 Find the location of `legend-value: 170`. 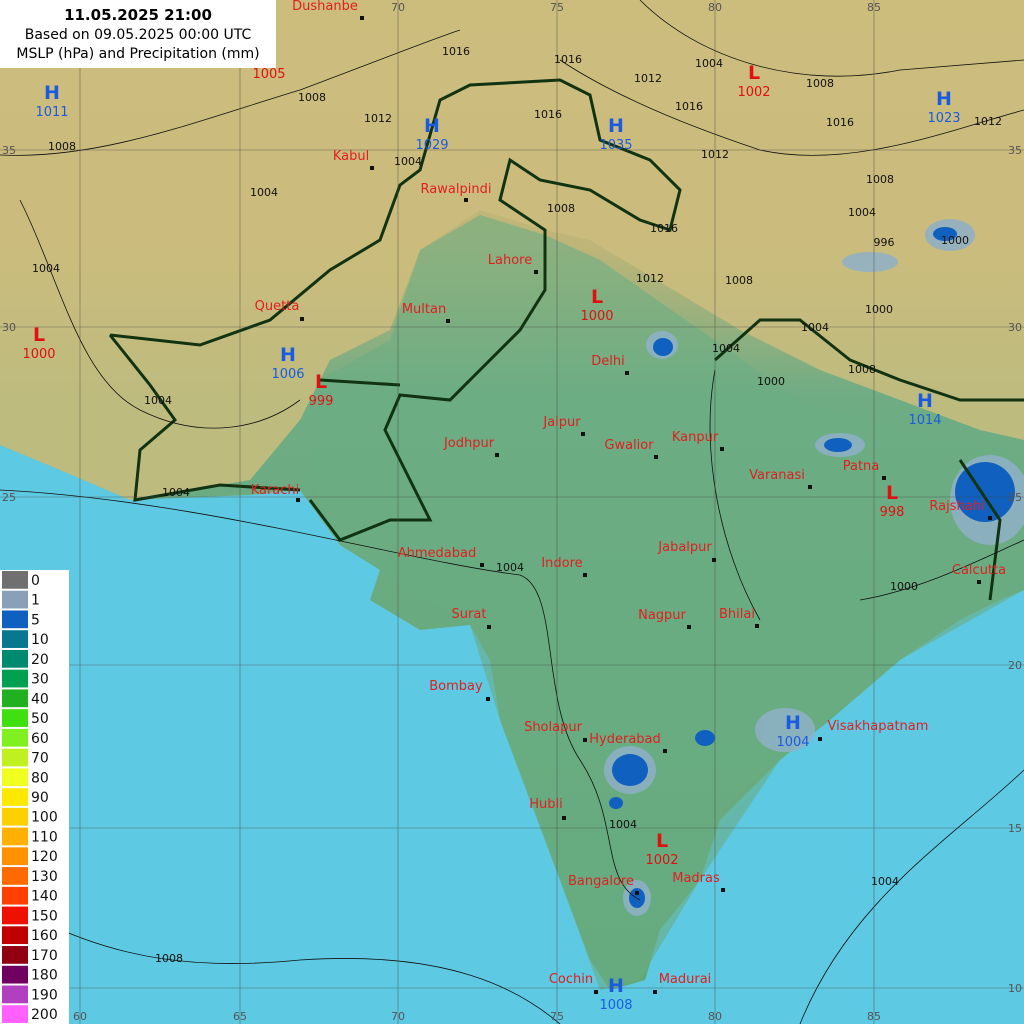

legend-value: 170 is located at coordinates (44, 956).